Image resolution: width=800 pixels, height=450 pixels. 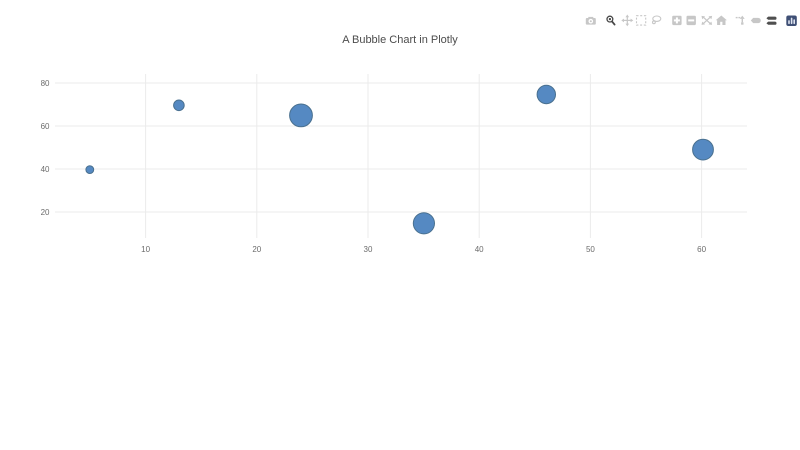 I want to click on svg-text: 80, so click(x=45, y=83).